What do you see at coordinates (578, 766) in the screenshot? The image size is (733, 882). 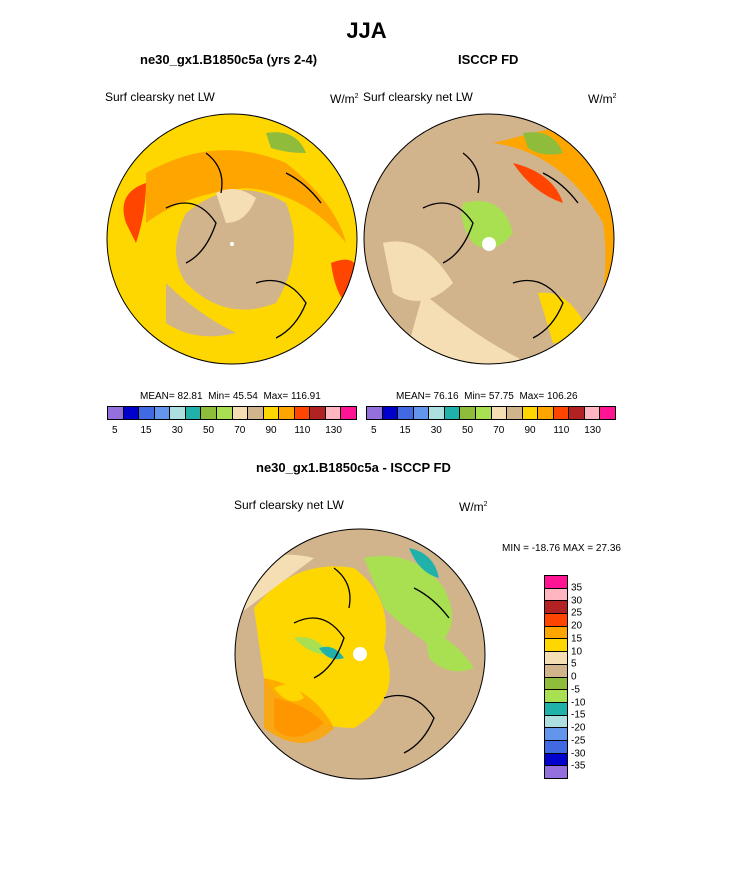 I see `colorbar-tick-label: -35` at bounding box center [578, 766].